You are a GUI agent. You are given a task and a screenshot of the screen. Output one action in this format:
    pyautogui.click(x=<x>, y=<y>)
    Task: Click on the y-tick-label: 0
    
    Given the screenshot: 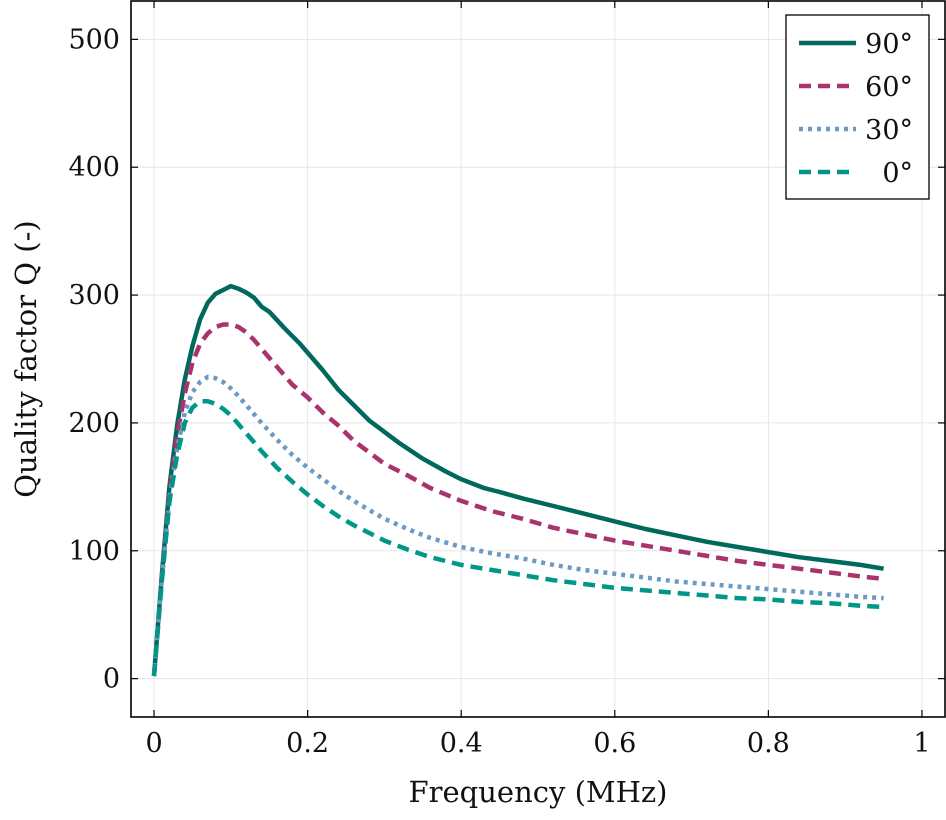 What is the action you would take?
    pyautogui.click(x=111, y=679)
    